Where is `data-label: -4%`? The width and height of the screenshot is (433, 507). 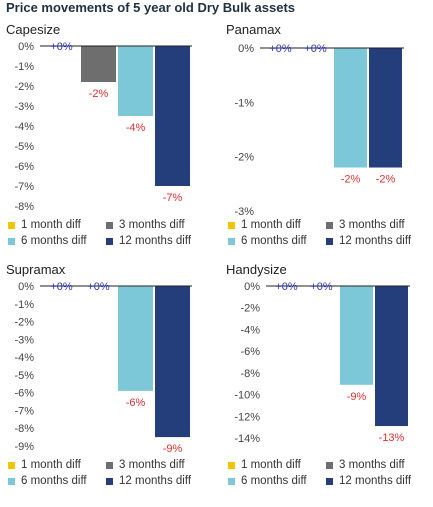
data-label: -4% is located at coordinates (136, 128).